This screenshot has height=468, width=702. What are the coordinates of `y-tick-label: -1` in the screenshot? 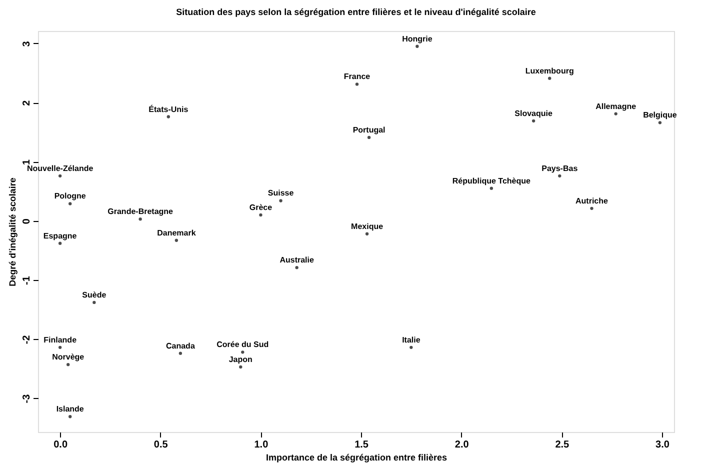 It's located at (27, 280).